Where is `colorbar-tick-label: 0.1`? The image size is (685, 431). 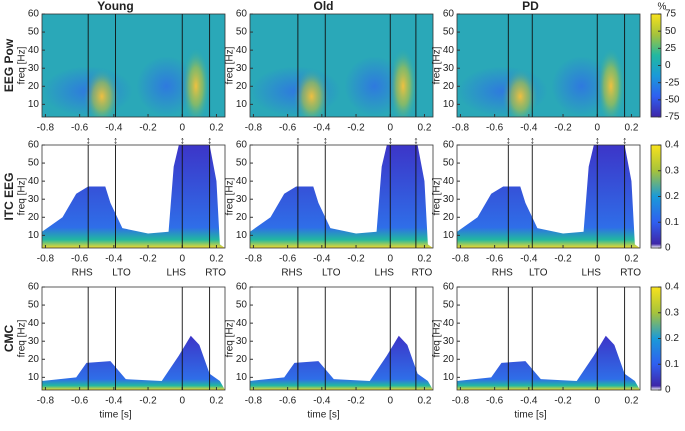
colorbar-tick-label: 0.1 is located at coordinates (672, 222).